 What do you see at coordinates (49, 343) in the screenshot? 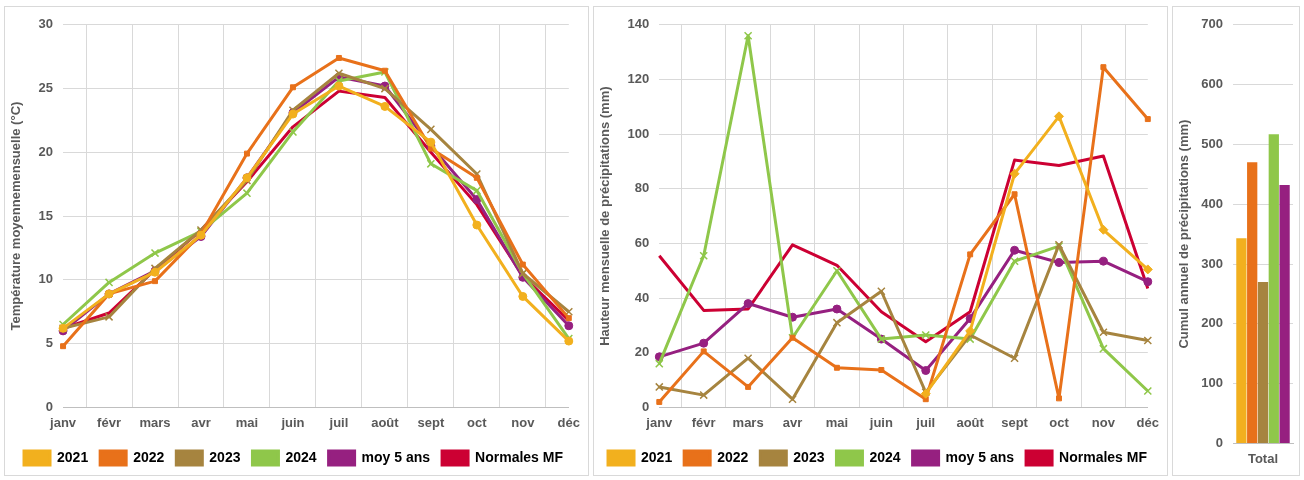
I see `y-tick-label: 5` at bounding box center [49, 343].